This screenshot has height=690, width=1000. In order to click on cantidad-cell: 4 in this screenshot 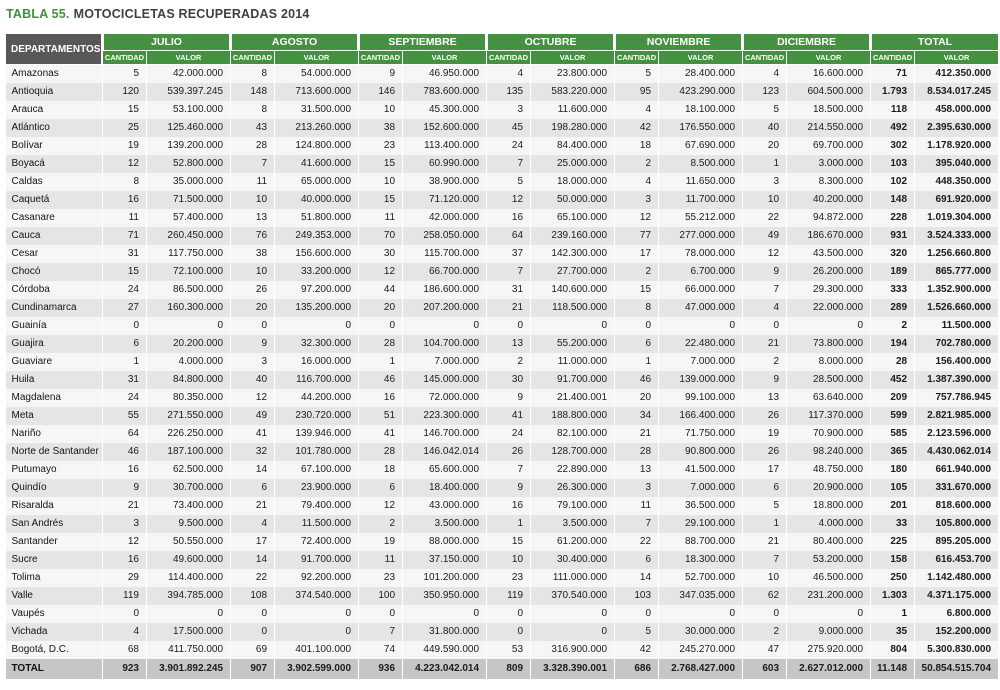, I will do `click(765, 73)`.